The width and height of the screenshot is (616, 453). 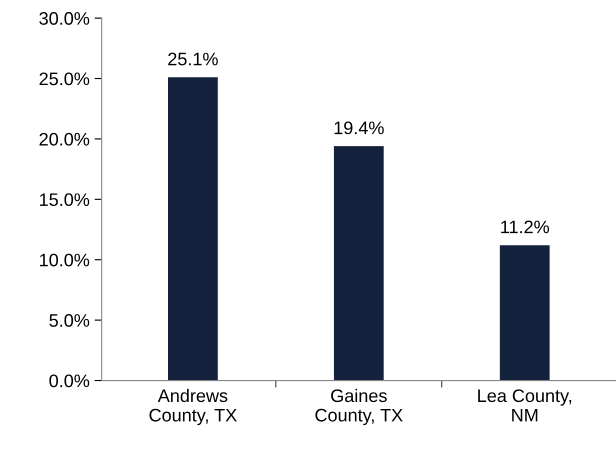 I want to click on y-tick-label: 0.0%, so click(x=69, y=381).